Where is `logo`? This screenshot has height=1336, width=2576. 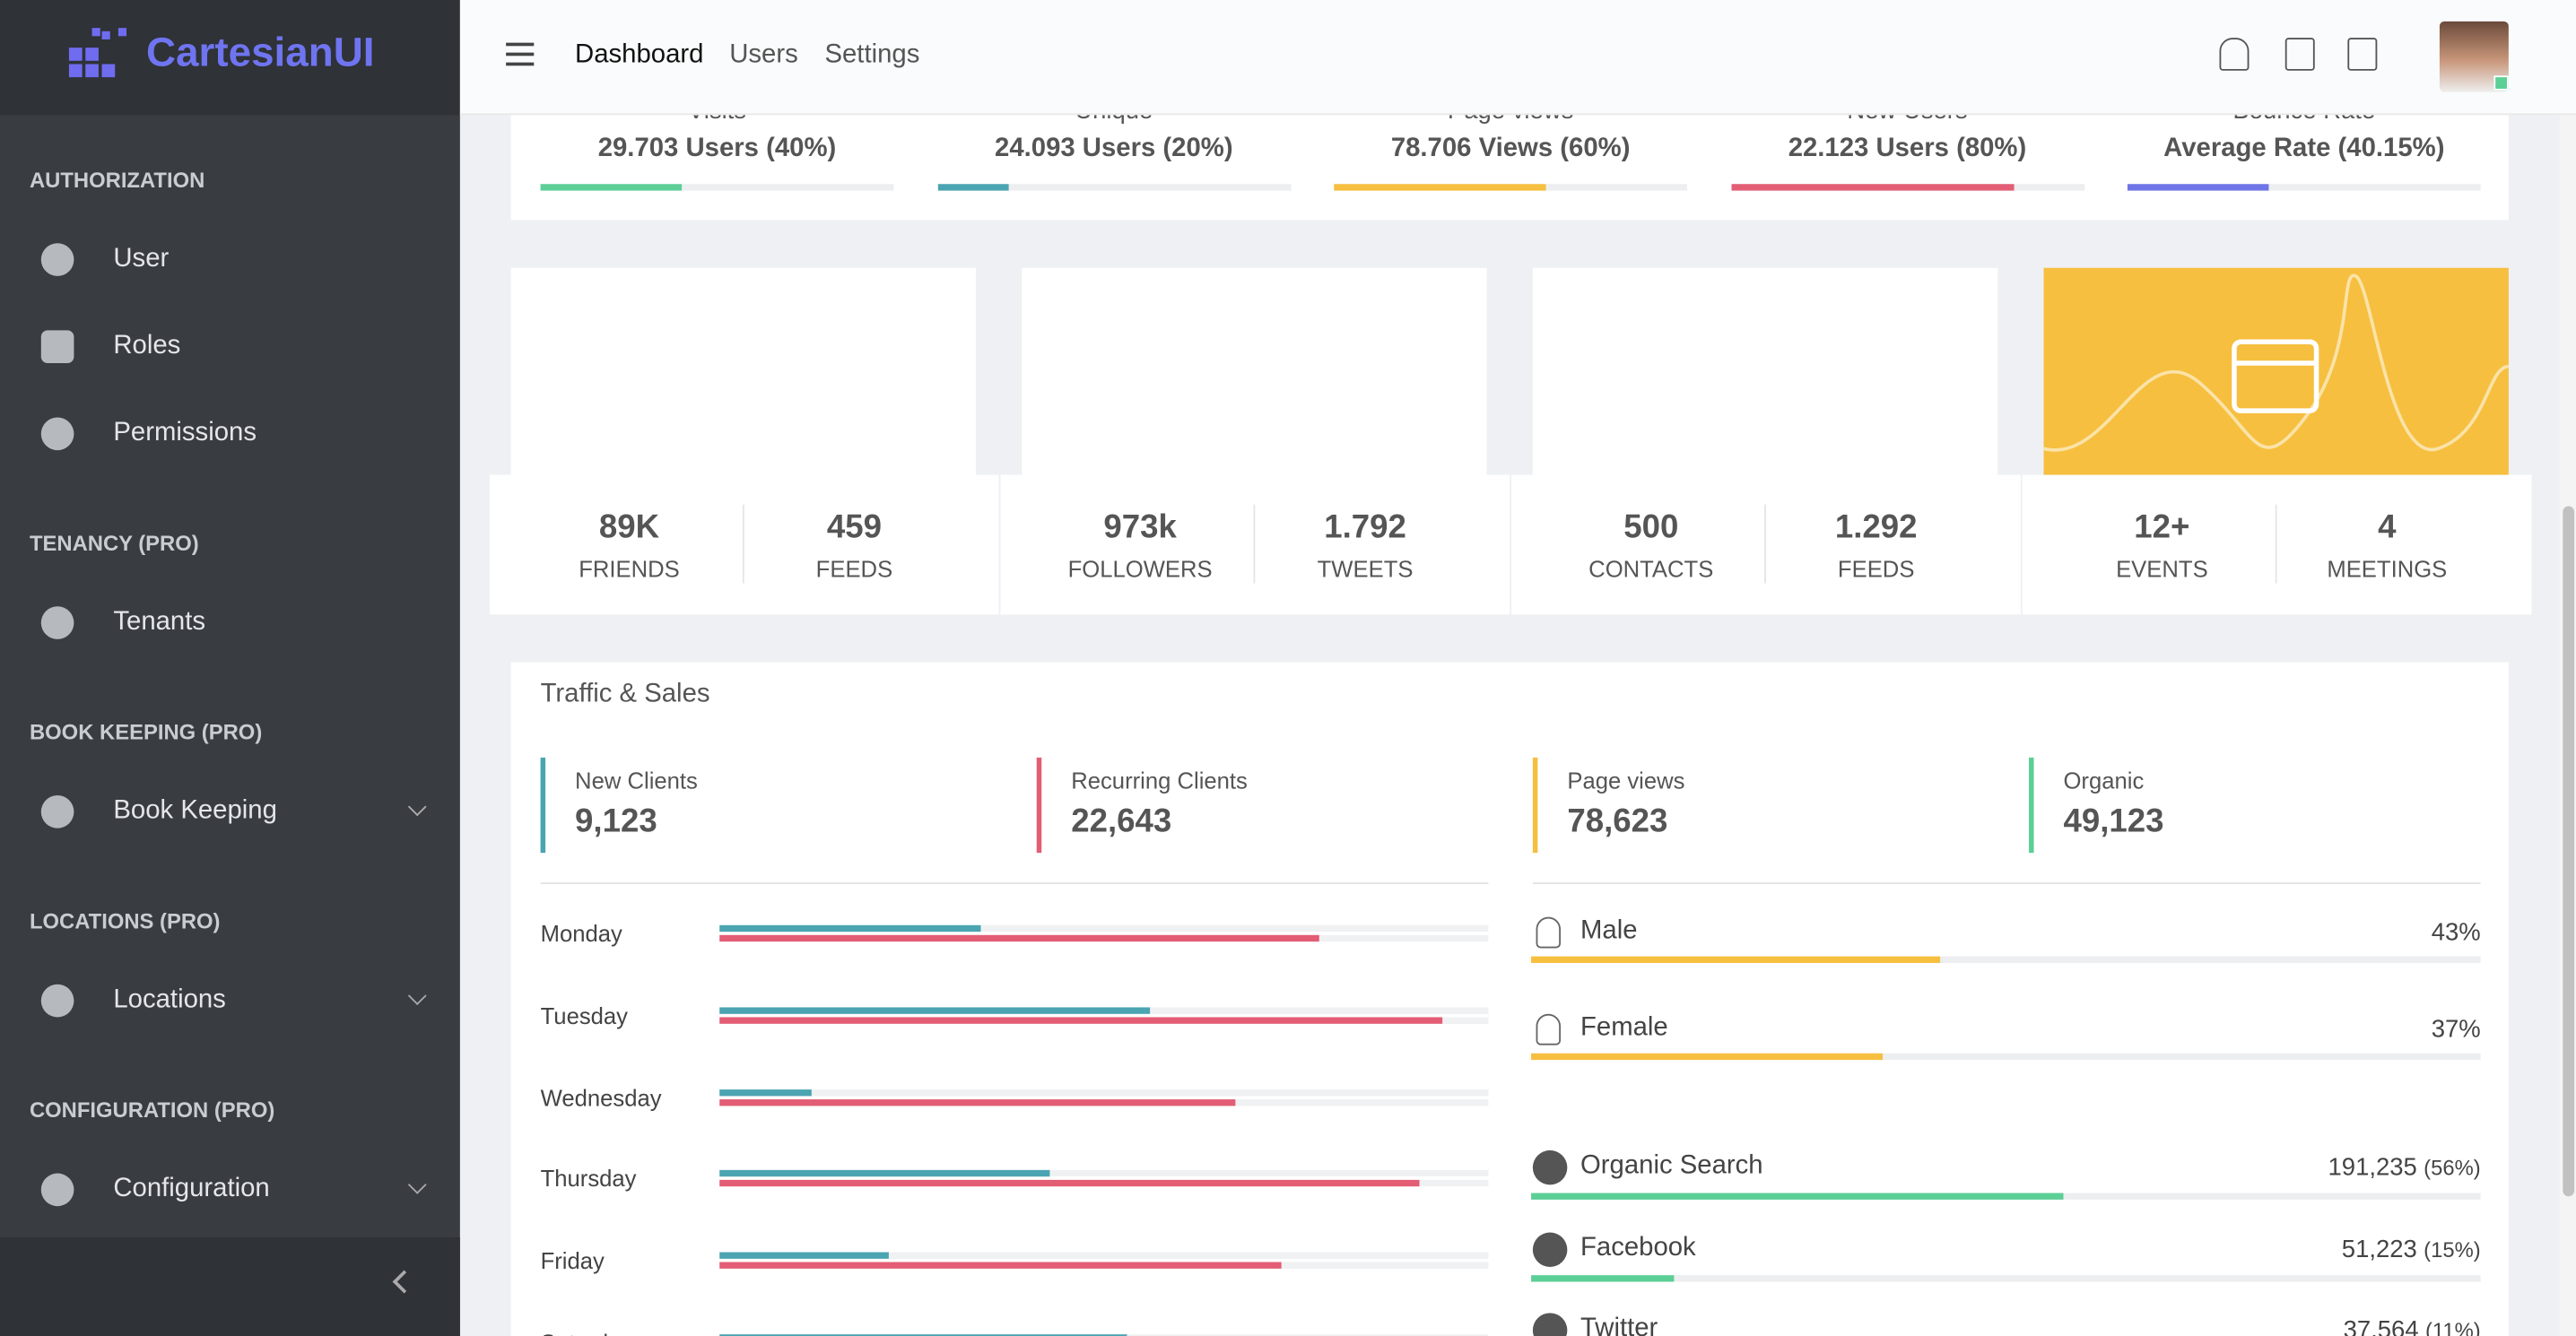
logo is located at coordinates (96, 54).